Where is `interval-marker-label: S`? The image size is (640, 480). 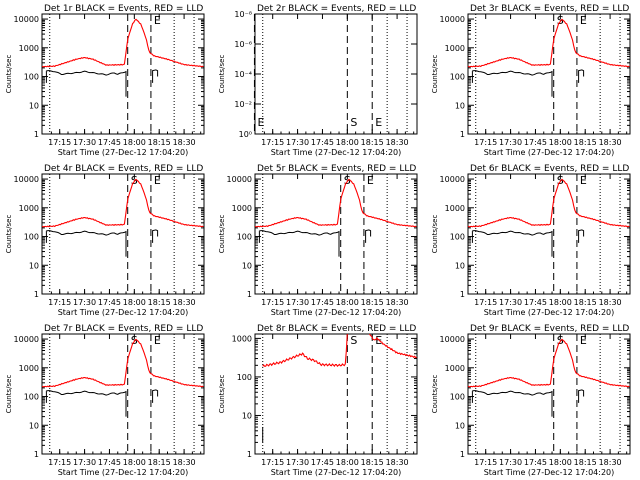 interval-marker-label: S is located at coordinates (353, 122).